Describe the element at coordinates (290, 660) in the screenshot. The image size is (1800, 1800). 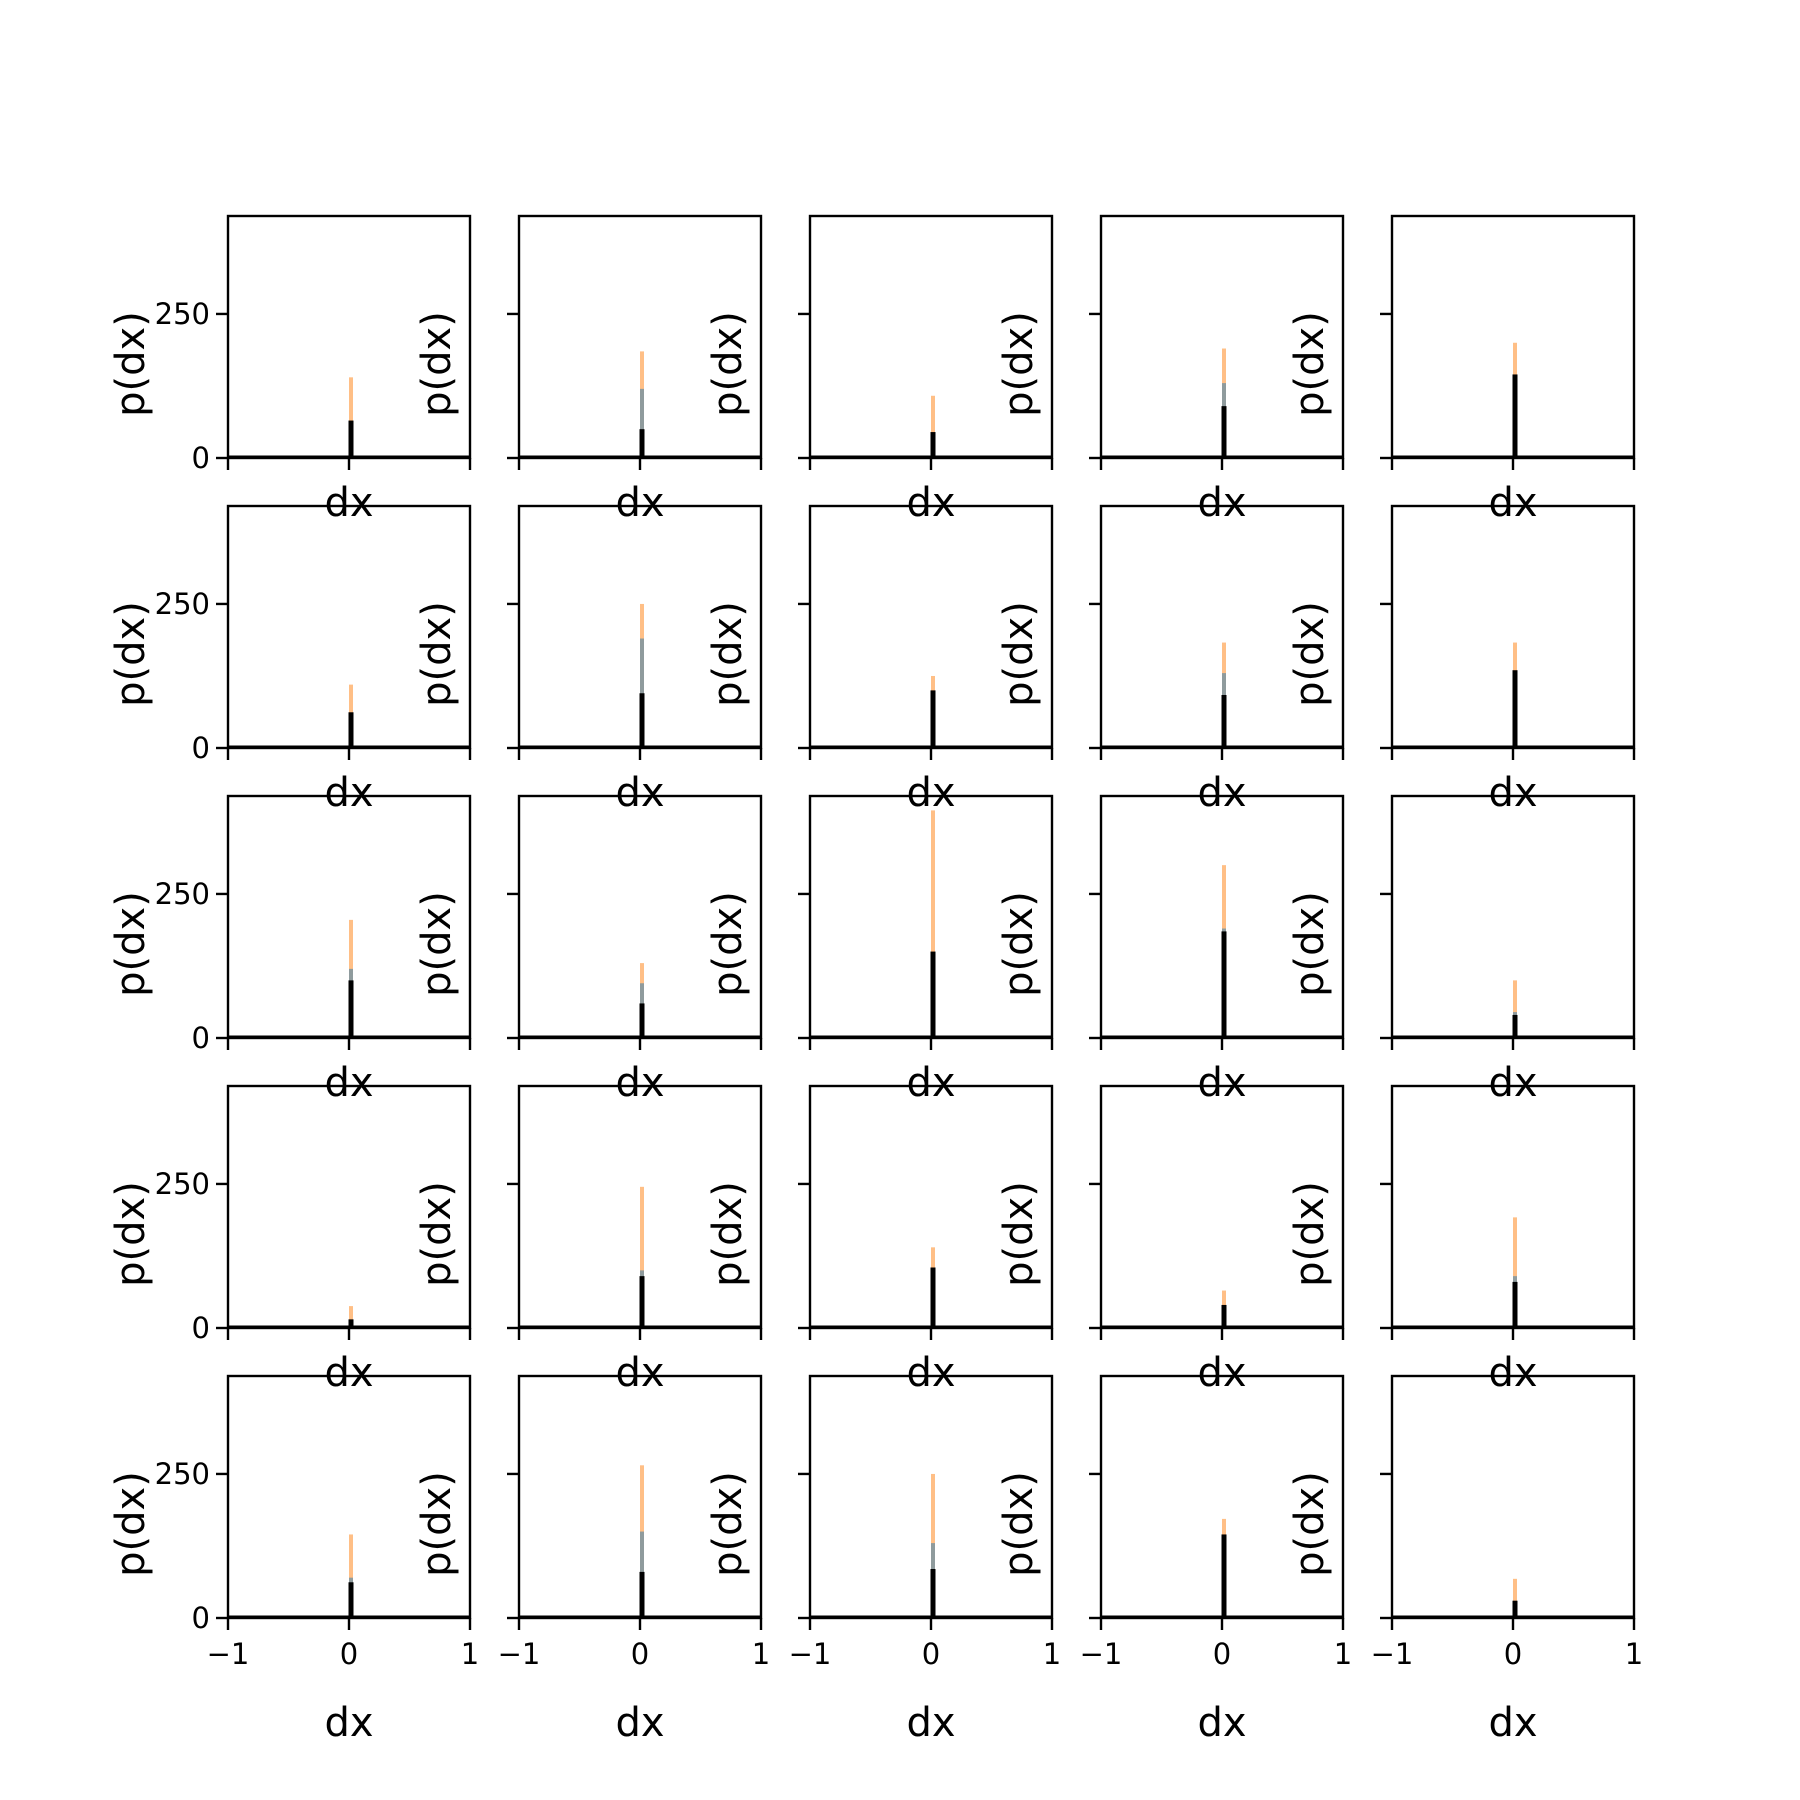
I see `subplot-2-1: 0 250 dx p(dx)` at that location.